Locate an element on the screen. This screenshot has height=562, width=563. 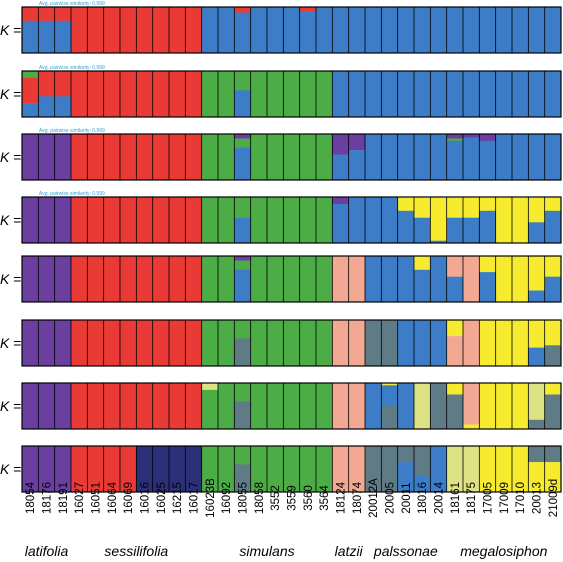
bar-segment-k5-17005-blue is located at coordinates (487, 227).